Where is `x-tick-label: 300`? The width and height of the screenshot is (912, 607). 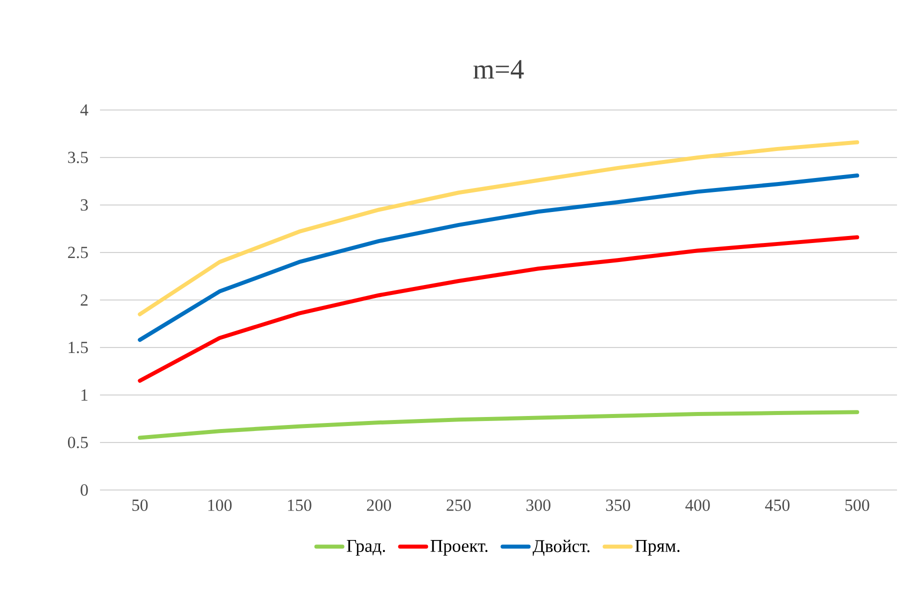
x-tick-label: 300 is located at coordinates (538, 505).